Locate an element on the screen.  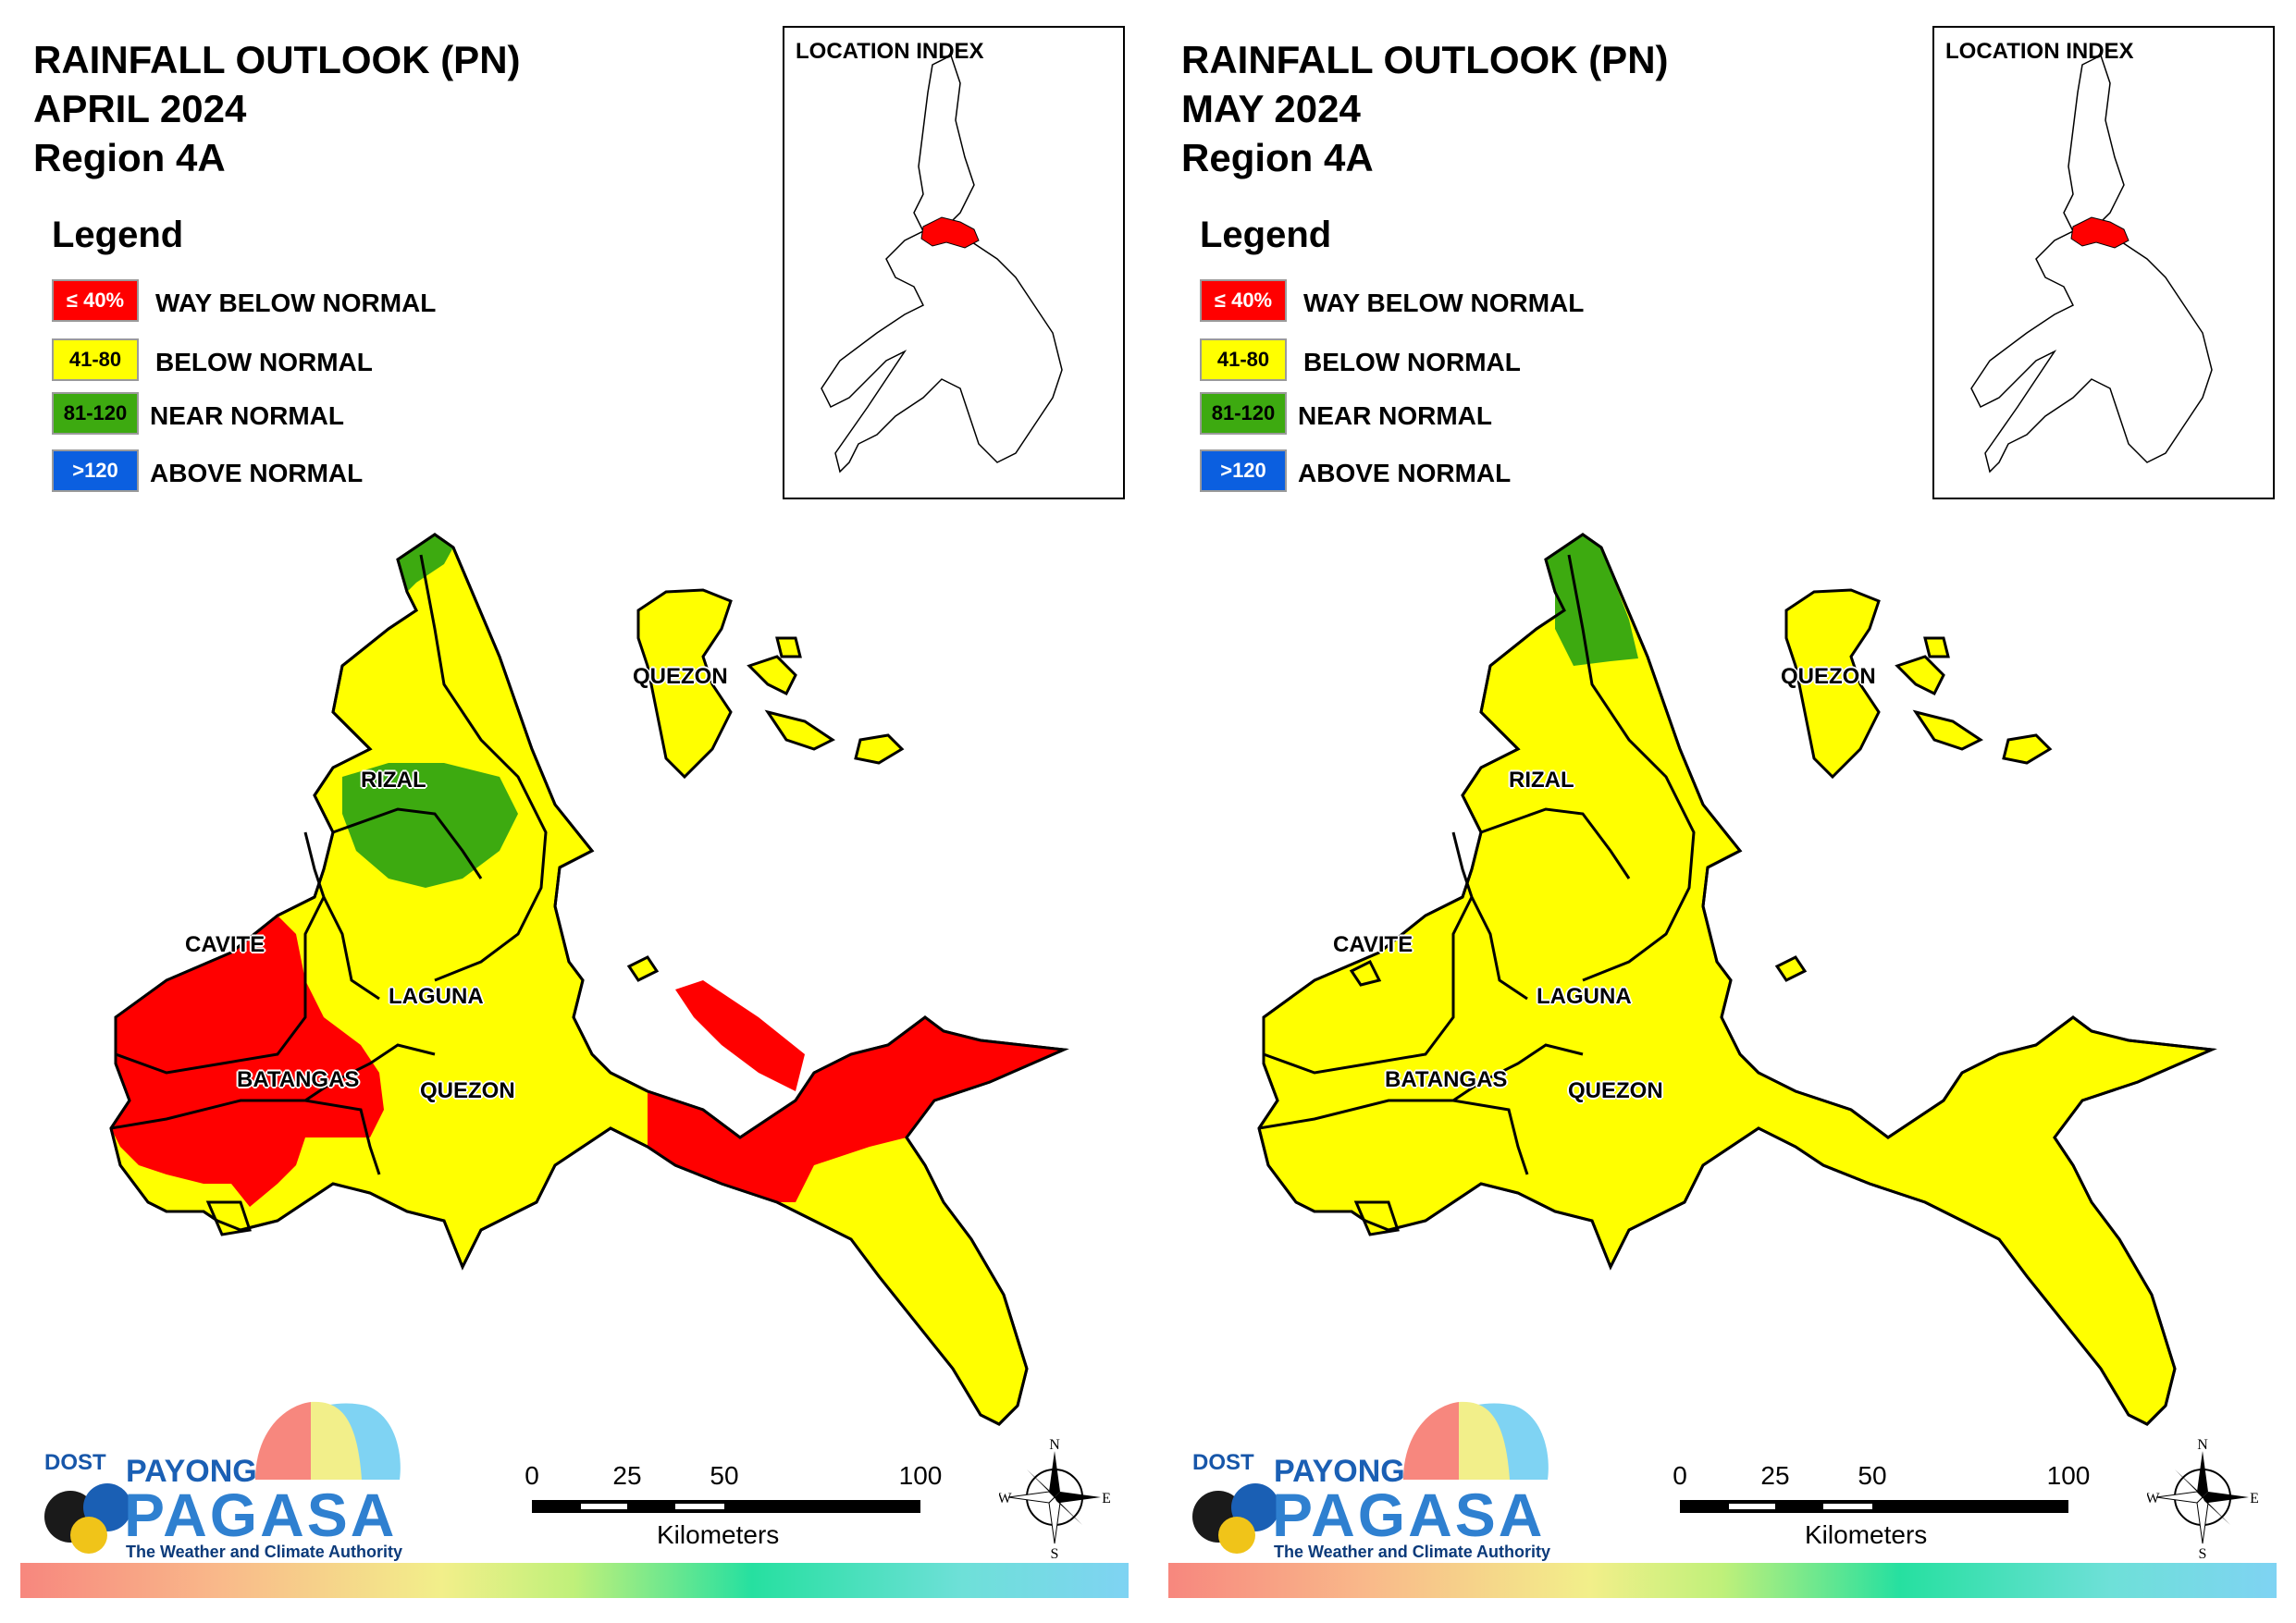
way-below-normal-quezon-south is located at coordinates (856, 1109).